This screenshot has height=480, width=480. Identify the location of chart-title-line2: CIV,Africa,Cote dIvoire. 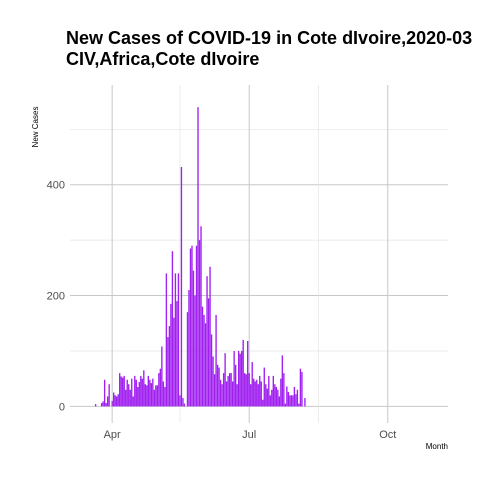
(162, 59).